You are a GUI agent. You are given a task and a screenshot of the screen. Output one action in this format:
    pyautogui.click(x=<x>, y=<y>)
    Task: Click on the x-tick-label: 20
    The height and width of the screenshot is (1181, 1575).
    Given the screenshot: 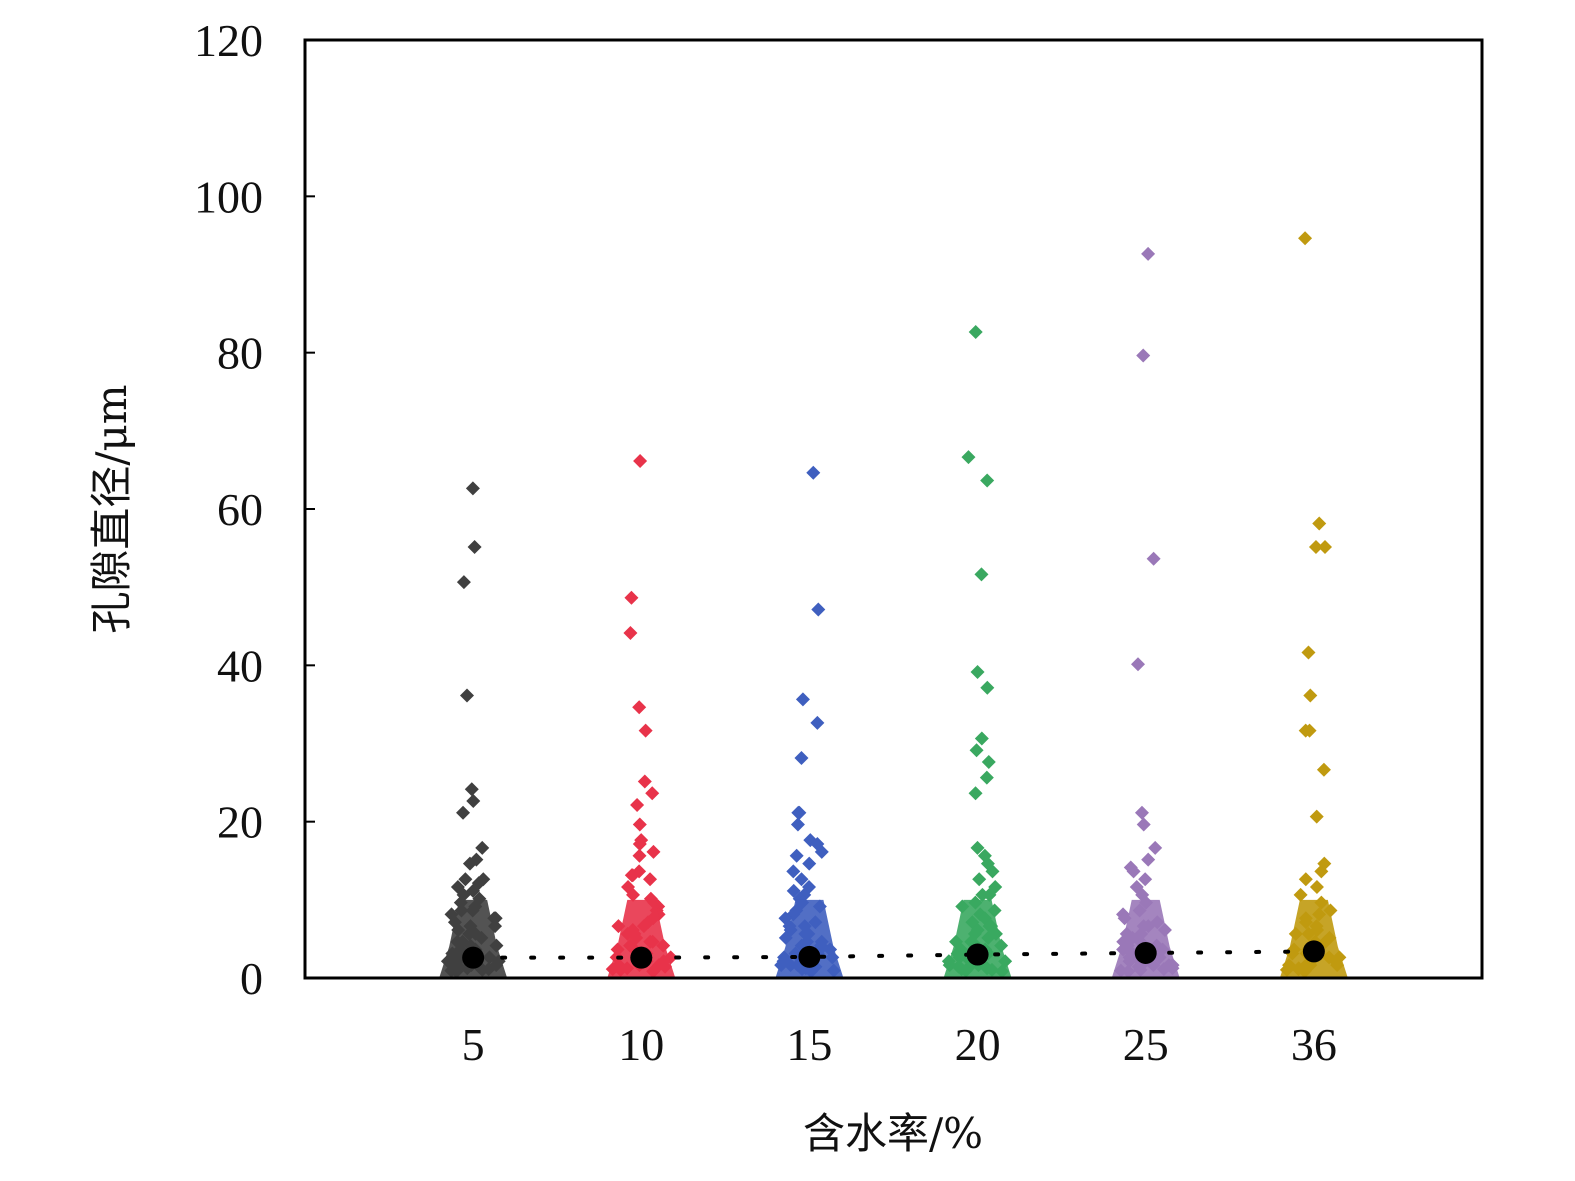 What is the action you would take?
    pyautogui.click(x=978, y=1044)
    